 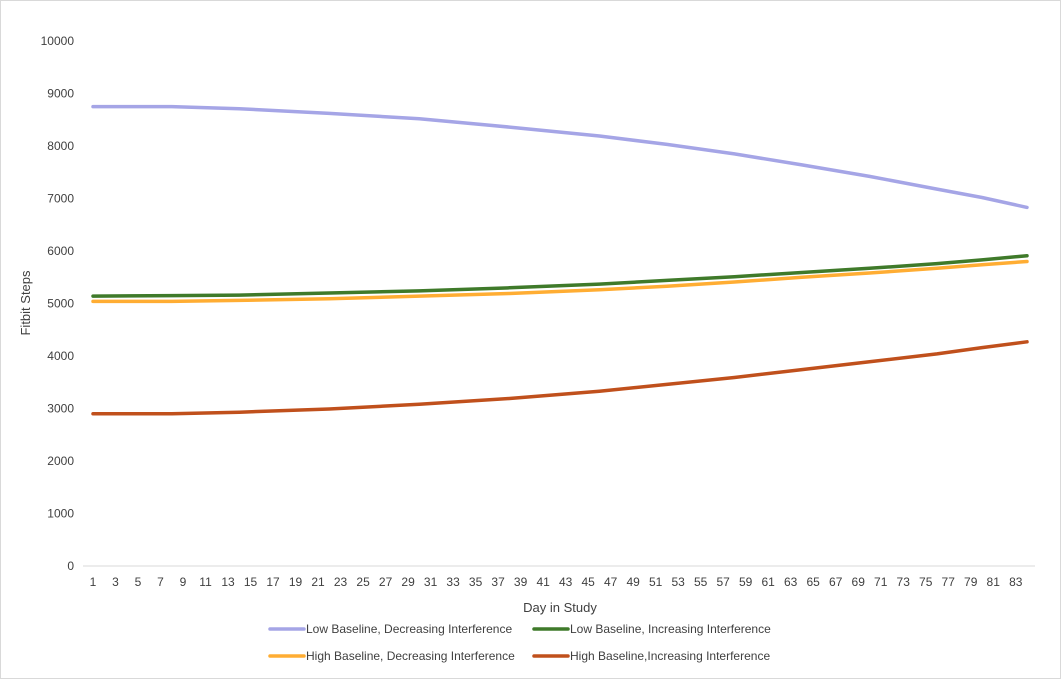 I want to click on x-tick-label: 41, so click(x=543, y=582).